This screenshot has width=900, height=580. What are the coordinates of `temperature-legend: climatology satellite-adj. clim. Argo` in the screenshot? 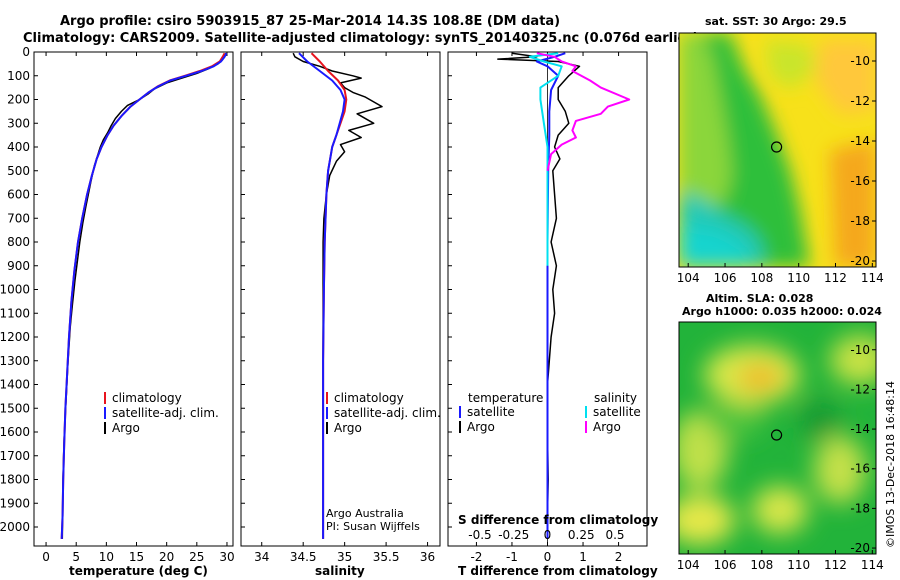 It's located at (161, 413).